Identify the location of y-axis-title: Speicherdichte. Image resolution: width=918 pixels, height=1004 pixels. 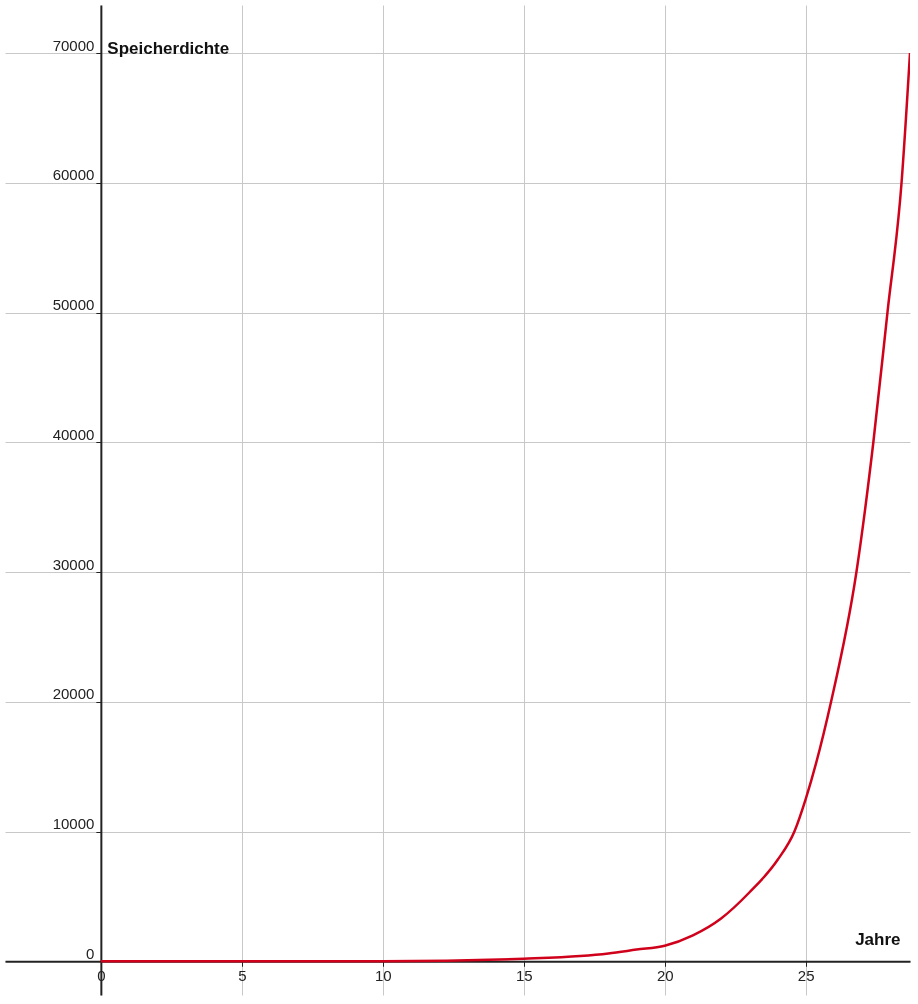
(168, 48).